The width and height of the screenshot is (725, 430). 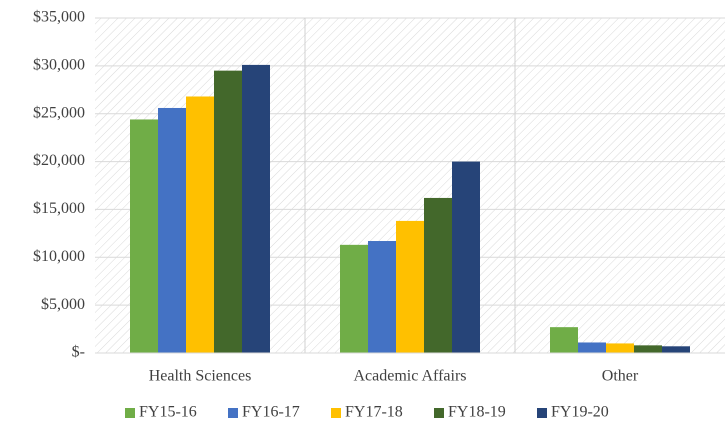 I want to click on y-tick-label: $5,000, so click(x=63, y=304).